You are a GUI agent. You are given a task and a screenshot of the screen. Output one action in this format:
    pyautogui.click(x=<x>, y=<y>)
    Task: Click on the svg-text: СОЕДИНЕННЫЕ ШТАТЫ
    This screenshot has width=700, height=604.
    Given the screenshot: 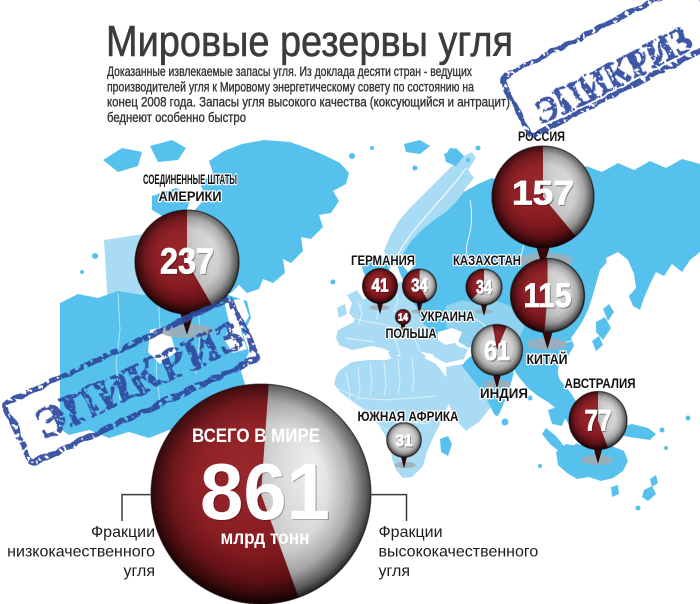 What is the action you would take?
    pyautogui.click(x=190, y=179)
    